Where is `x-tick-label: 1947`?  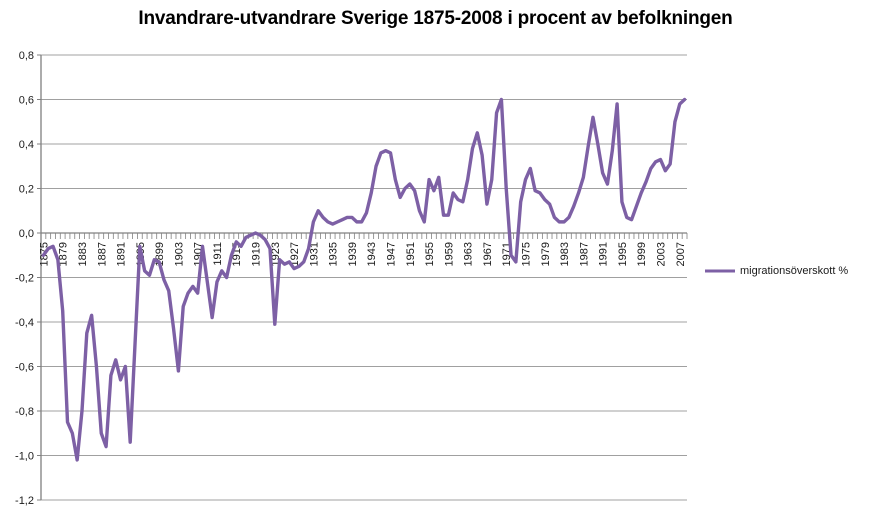
x-tick-label: 1947 is located at coordinates (392, 254).